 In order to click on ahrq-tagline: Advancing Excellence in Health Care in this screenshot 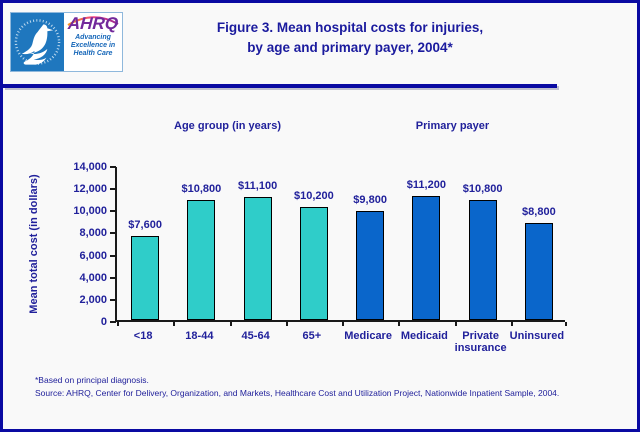, I will do `click(93, 46)`.